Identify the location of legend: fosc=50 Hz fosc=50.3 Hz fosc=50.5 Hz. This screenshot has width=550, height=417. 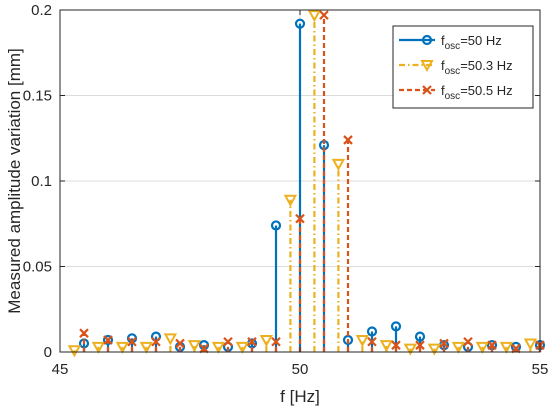
(463, 67).